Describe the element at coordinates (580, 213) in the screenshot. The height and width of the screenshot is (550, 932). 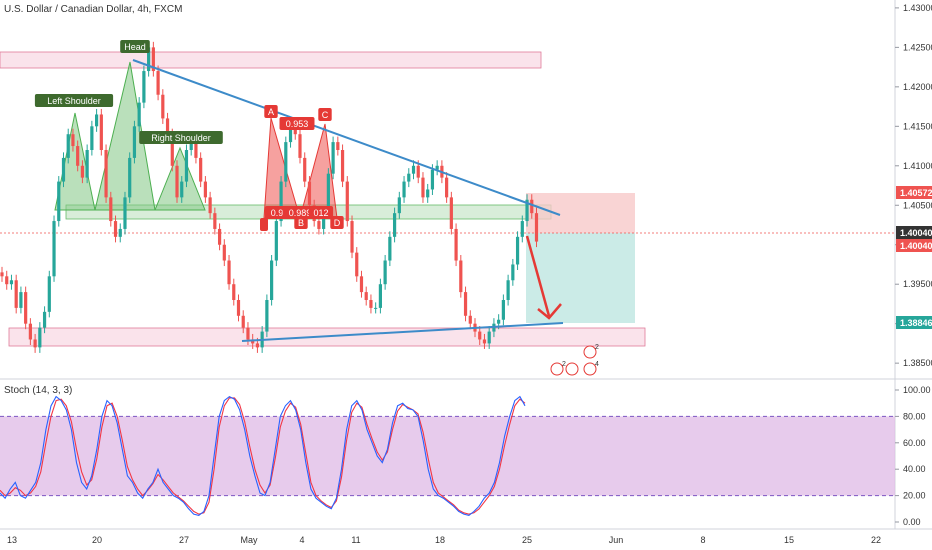
I see `stop-loss-box` at that location.